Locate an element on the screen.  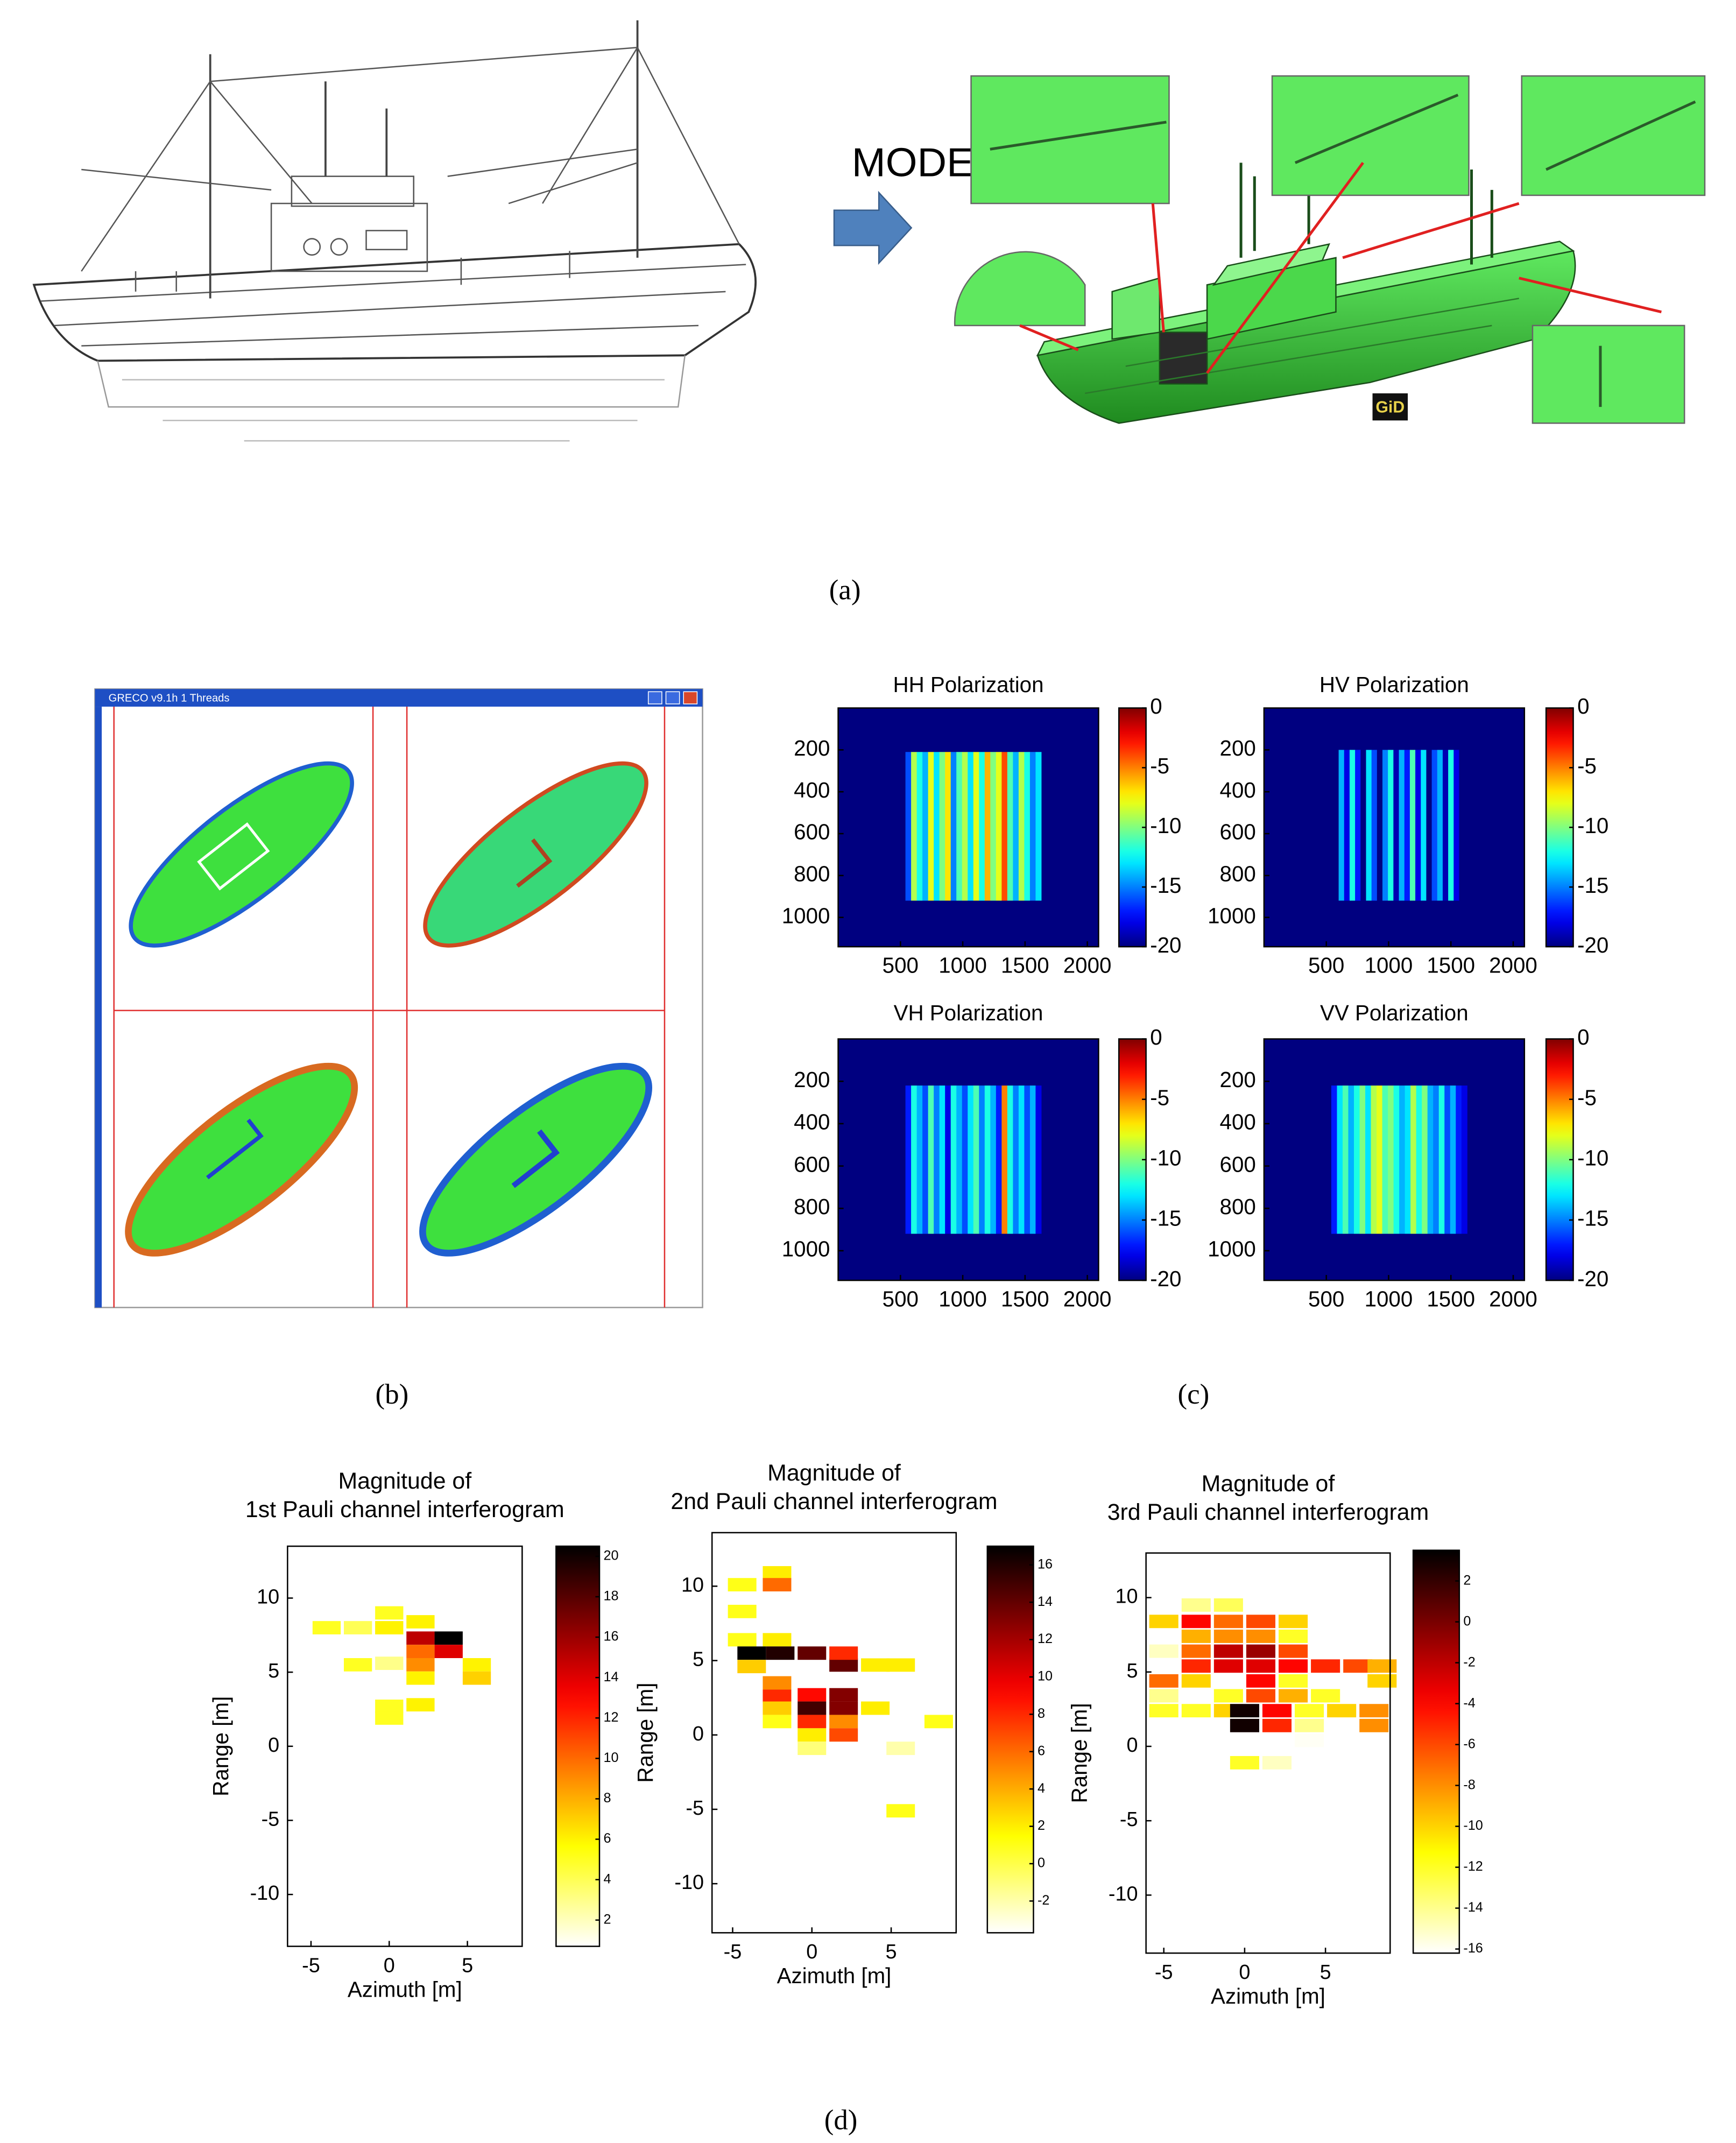
colorbar-tick-label: -2 is located at coordinates (1469, 1661).